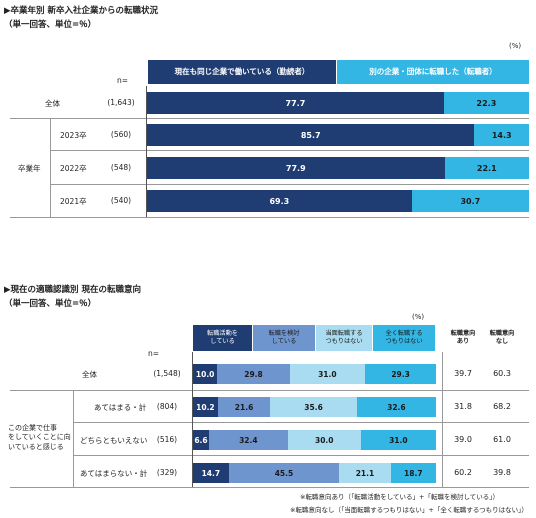 This screenshot has width=536, height=518. Describe the element at coordinates (442, 419) in the screenshot. I see `chart2-extra-divider` at that location.